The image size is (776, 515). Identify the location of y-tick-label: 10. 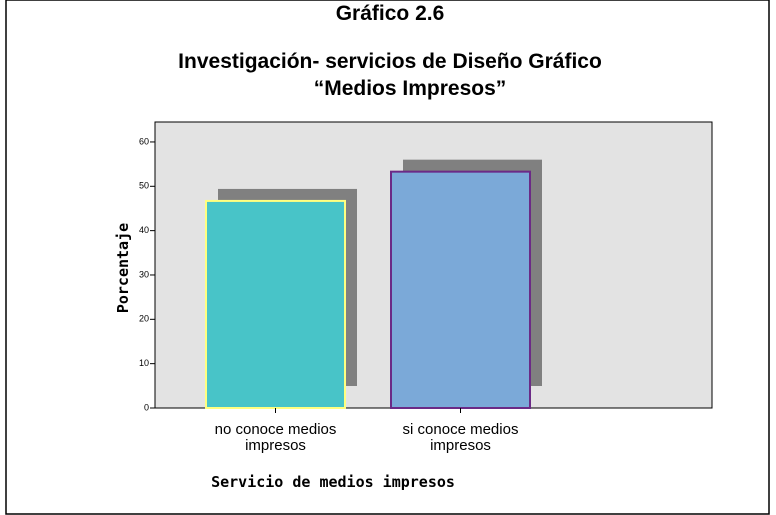
(144, 363).